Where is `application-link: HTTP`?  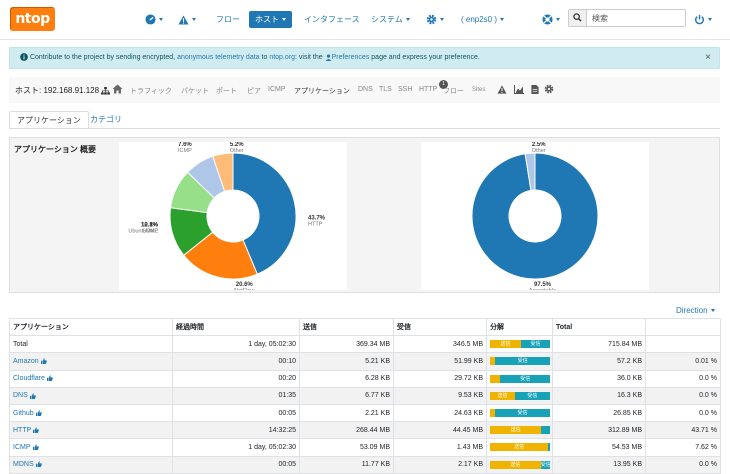 application-link: HTTP is located at coordinates (22, 430).